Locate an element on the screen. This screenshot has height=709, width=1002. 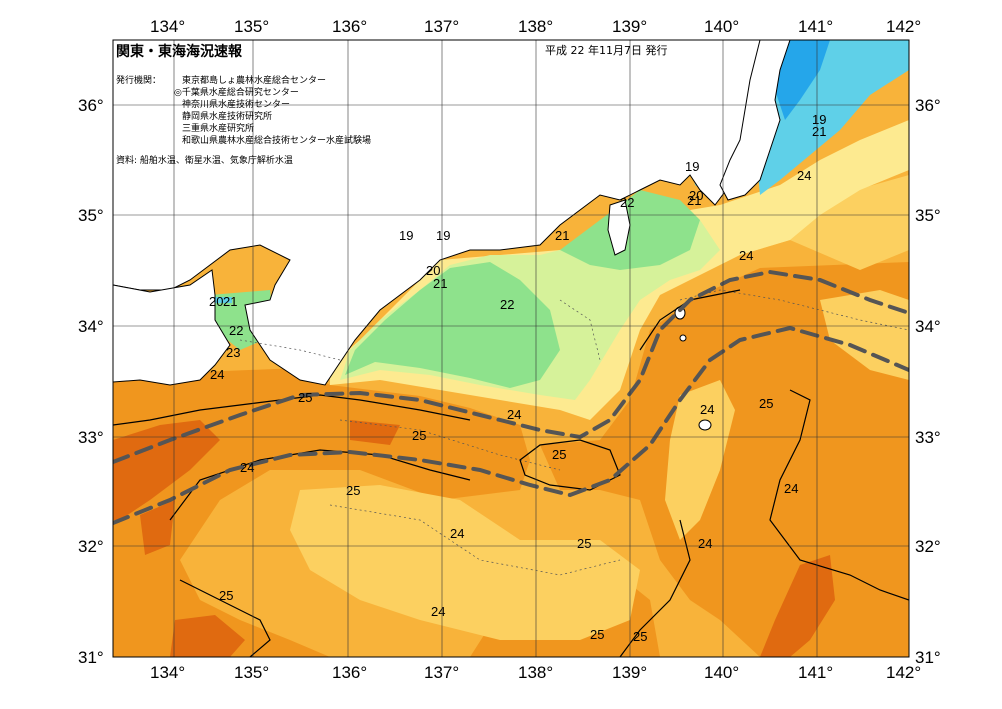
land-izu is located at coordinates (619, 227).